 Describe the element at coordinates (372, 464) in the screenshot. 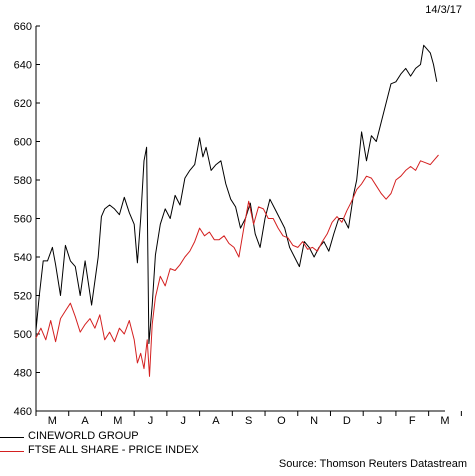

I see `source-note: Source: Thomson Reuters Datastream` at that location.